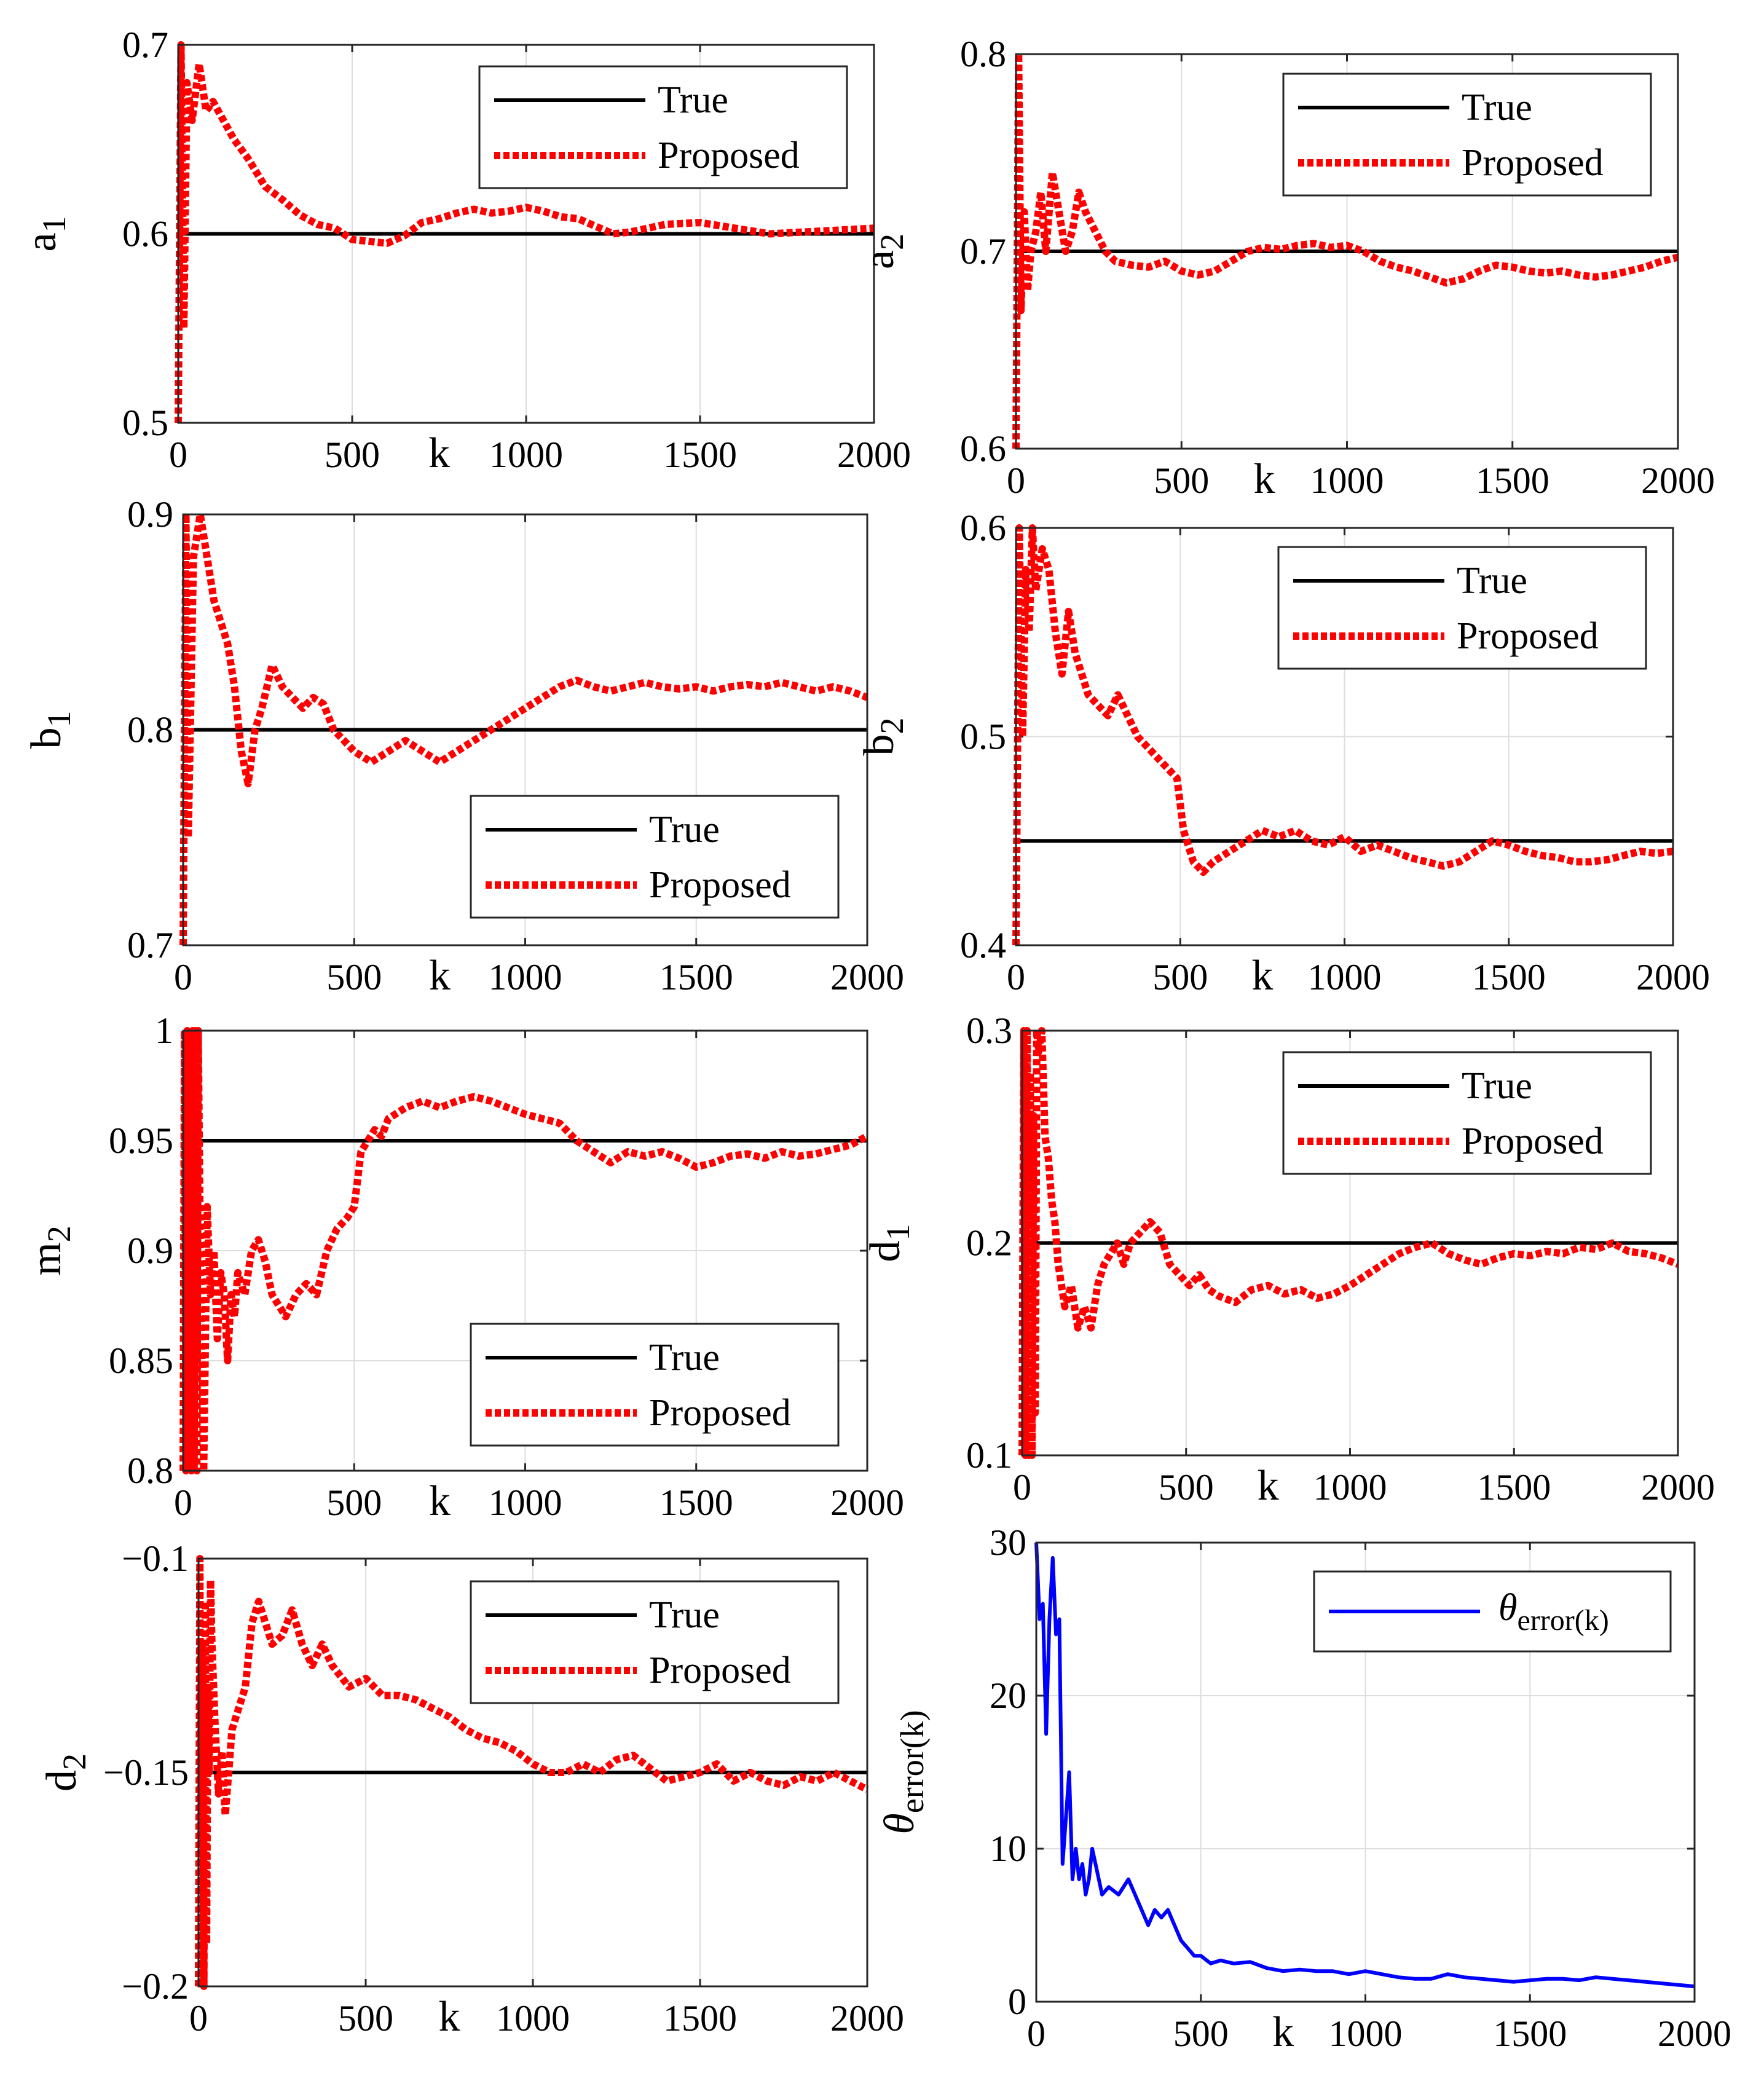 The width and height of the screenshot is (1764, 2089). What do you see at coordinates (50, 1250) in the screenshot?
I see `y-axis-label: m2` at bounding box center [50, 1250].